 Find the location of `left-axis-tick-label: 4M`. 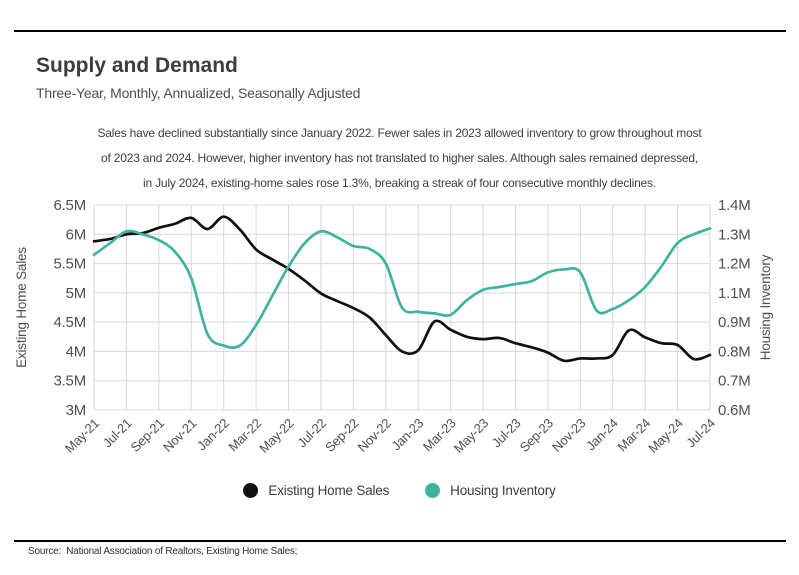

left-axis-tick-label: 4M is located at coordinates (76, 351).